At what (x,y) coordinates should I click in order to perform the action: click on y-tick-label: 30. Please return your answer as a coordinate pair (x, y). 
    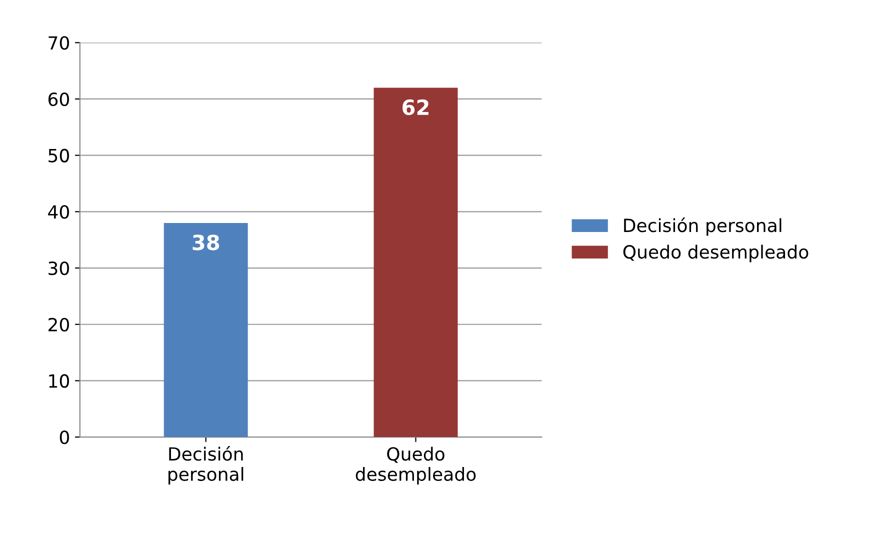
    Looking at the image, I should click on (58, 268).